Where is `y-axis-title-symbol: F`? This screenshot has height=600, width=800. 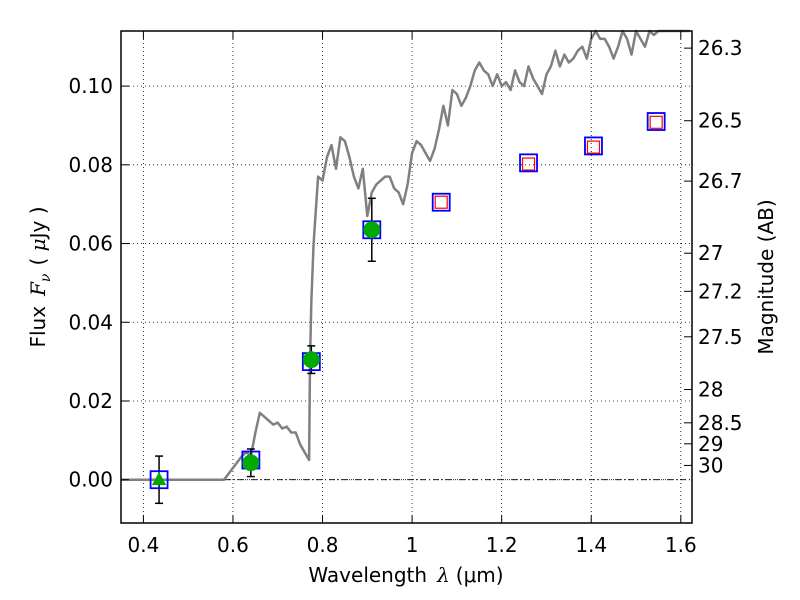
y-axis-title-symbol: F is located at coordinates (38, 289).